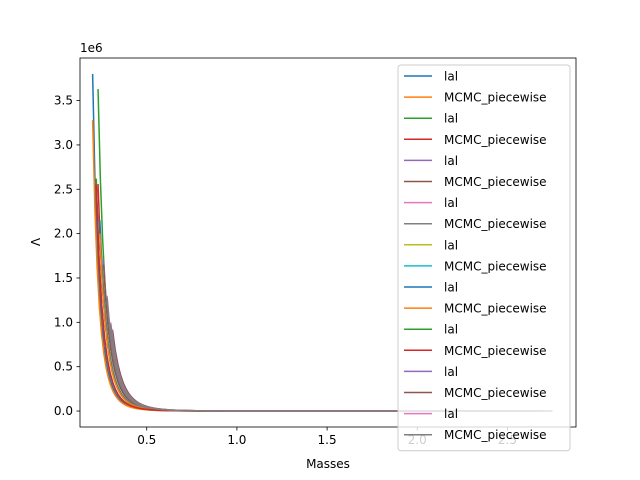 This screenshot has width=640, height=480. I want to click on y-tick-label: 0.0, so click(63, 411).